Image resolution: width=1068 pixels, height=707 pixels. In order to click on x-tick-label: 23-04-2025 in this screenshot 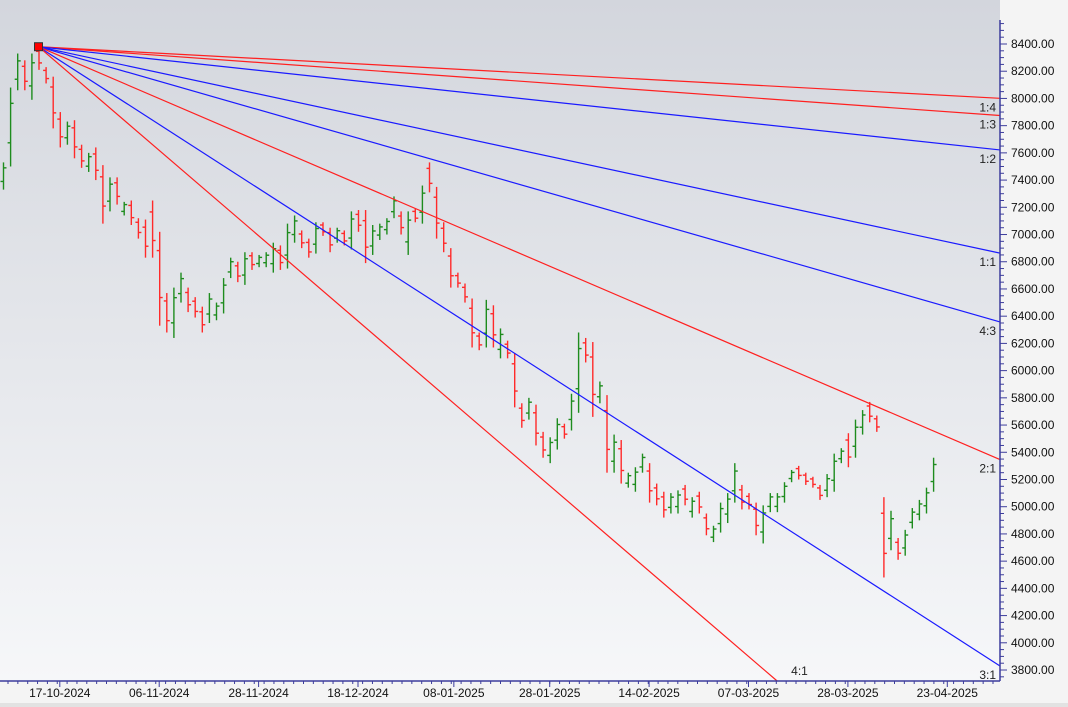, I will do `click(948, 693)`.